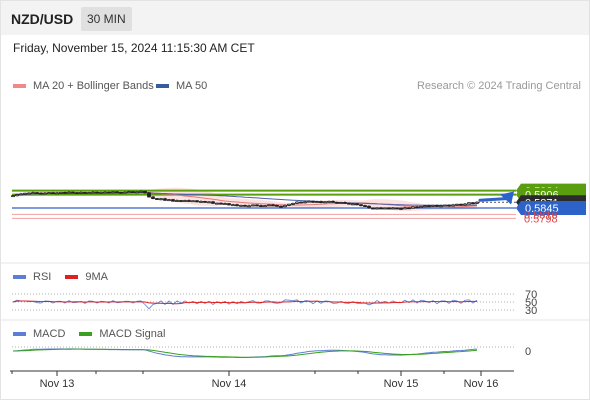 The width and height of the screenshot is (590, 400). Describe the element at coordinates (162, 86) in the screenshot. I see `ma50-swatch` at that location.